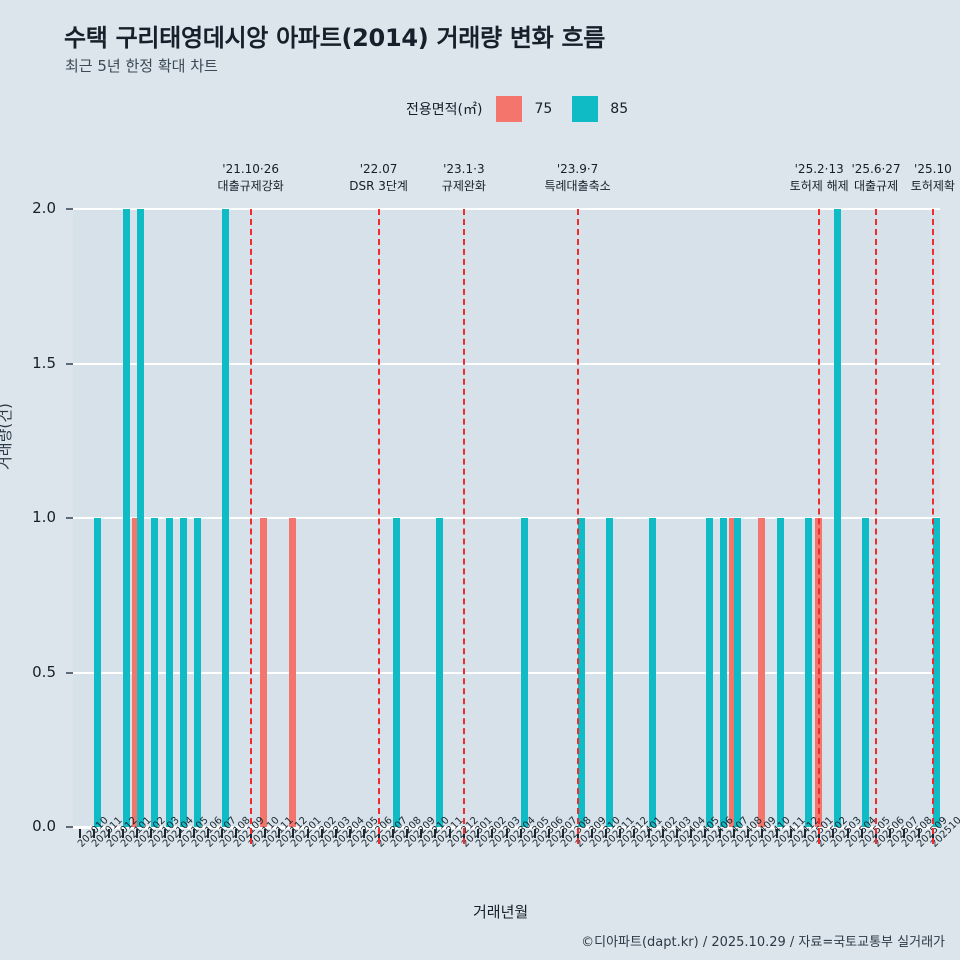 The image size is (960, 960). What do you see at coordinates (876, 169) in the screenshot?
I see `event-date: '25.6·27` at bounding box center [876, 169].